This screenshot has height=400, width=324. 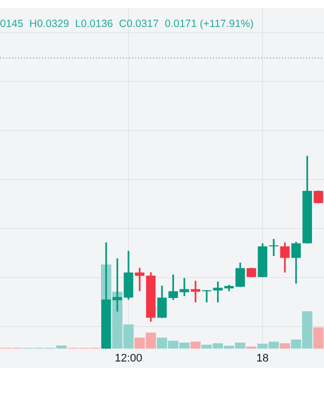 I want to click on x-tick-label: 12:00, so click(x=128, y=358).